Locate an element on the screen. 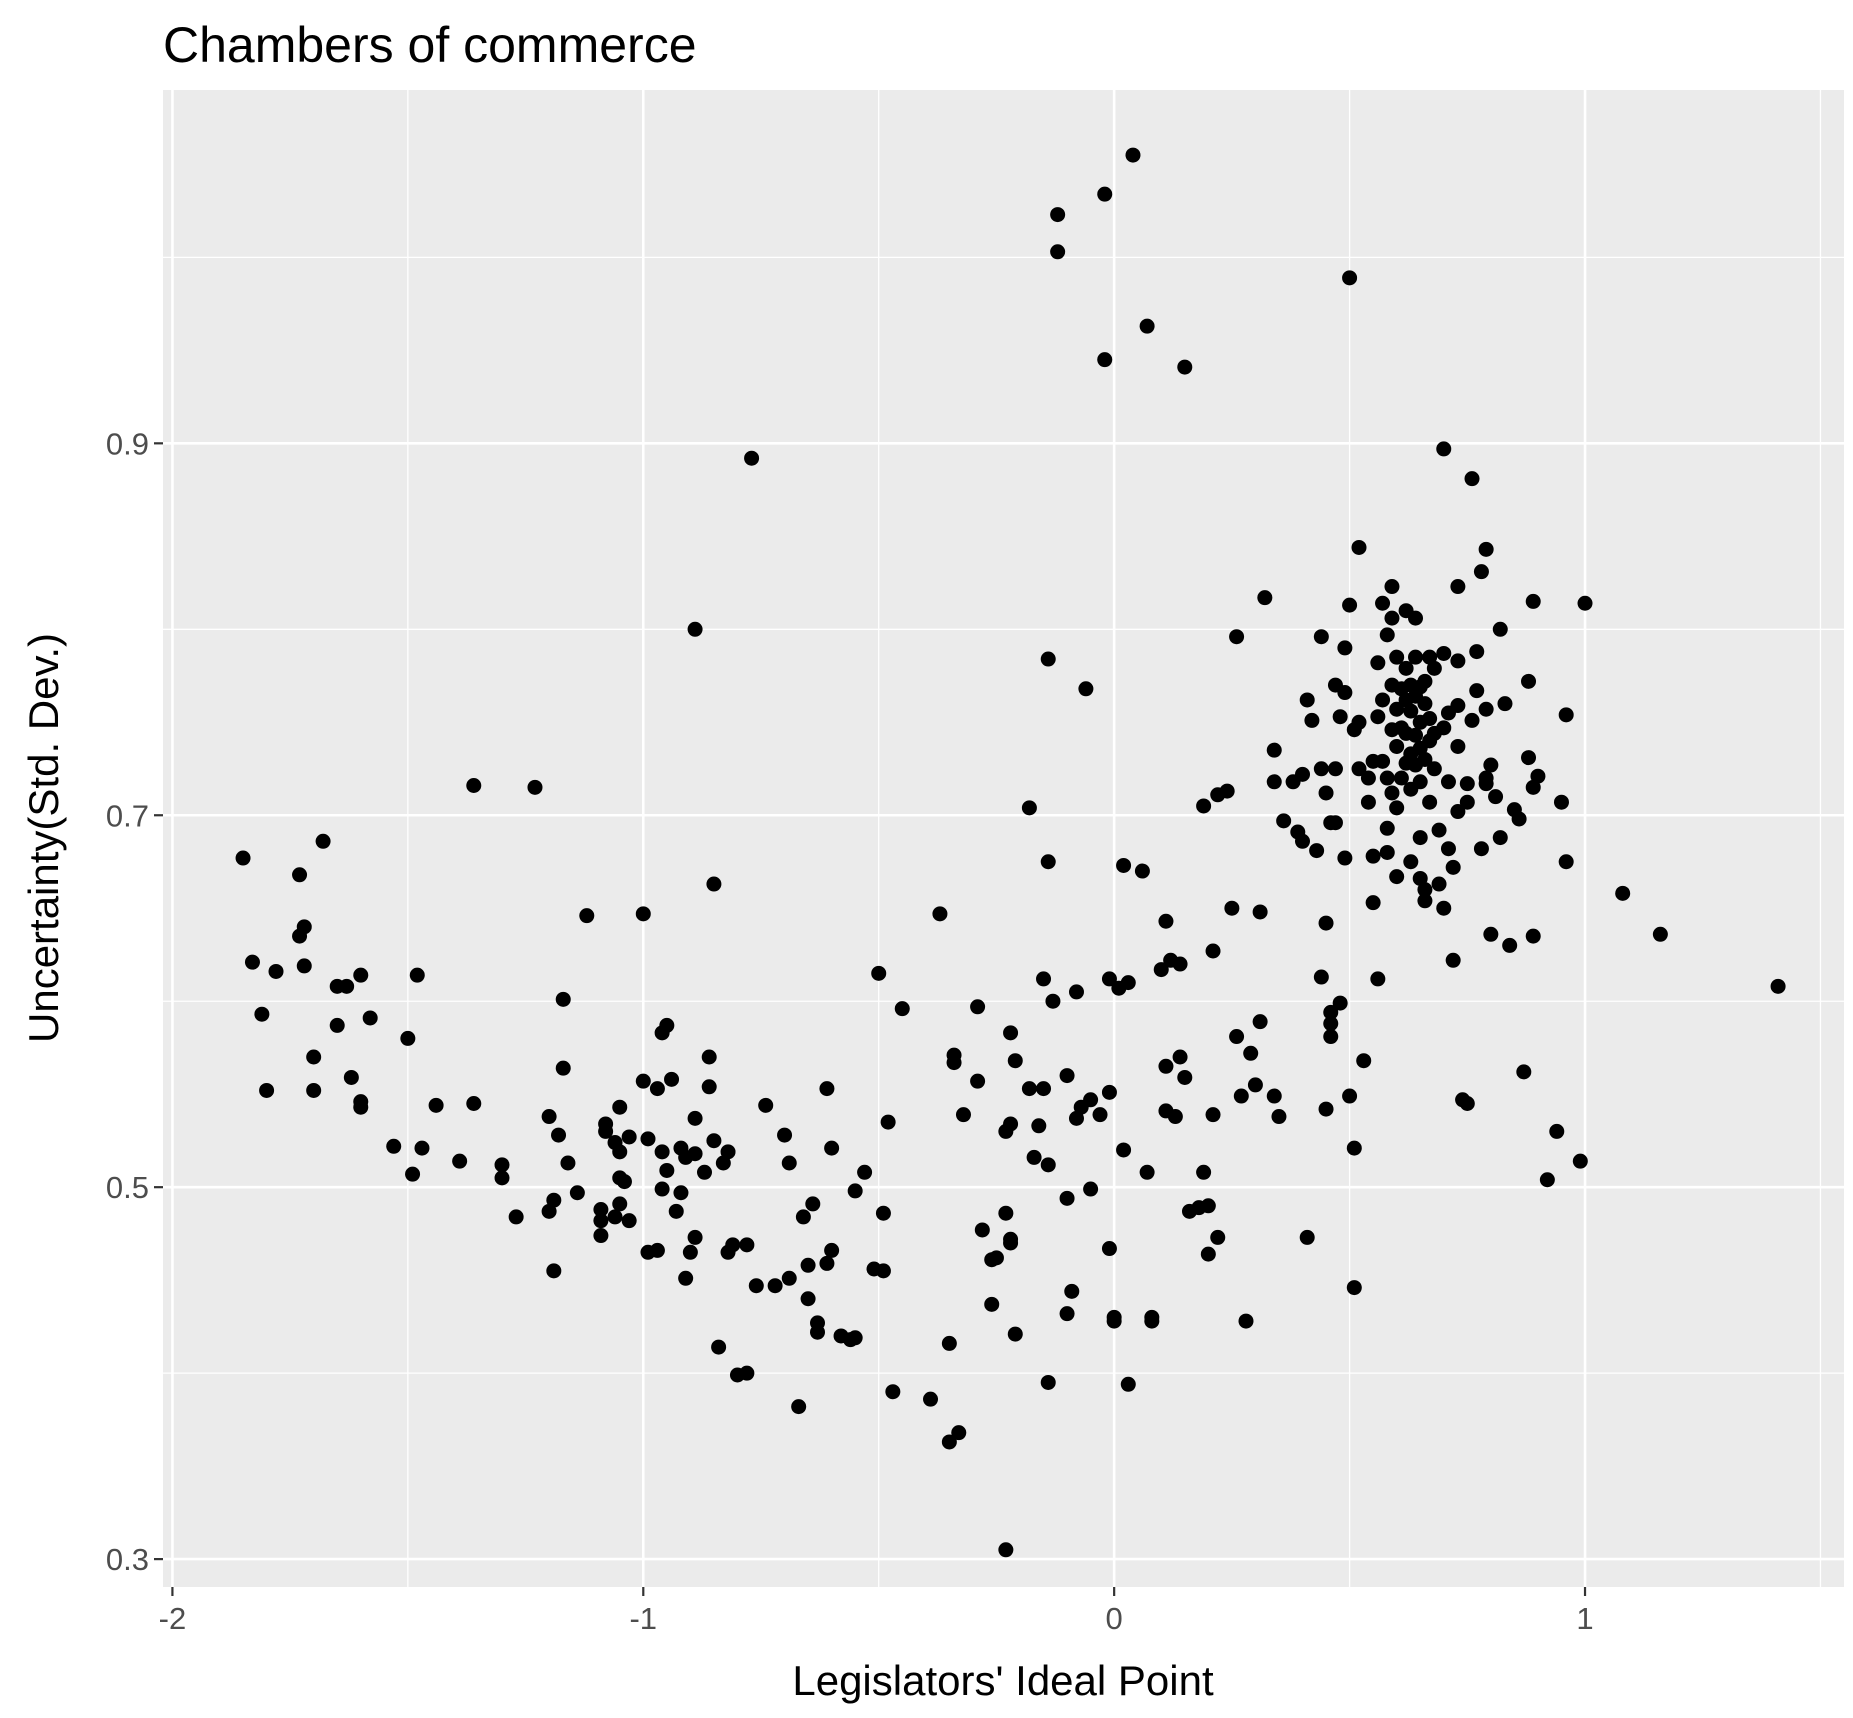 Image resolution: width=1853 pixels, height=1718 pixels. y-tick-label-0: 0.3 is located at coordinates (127, 1559).